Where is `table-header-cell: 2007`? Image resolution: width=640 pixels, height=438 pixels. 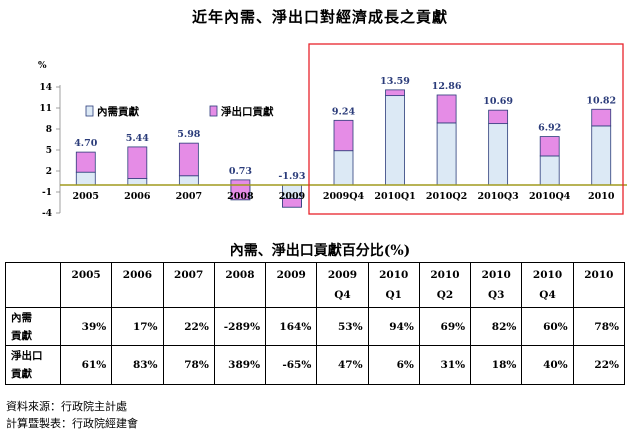 table-header-cell: 2007 is located at coordinates (188, 285).